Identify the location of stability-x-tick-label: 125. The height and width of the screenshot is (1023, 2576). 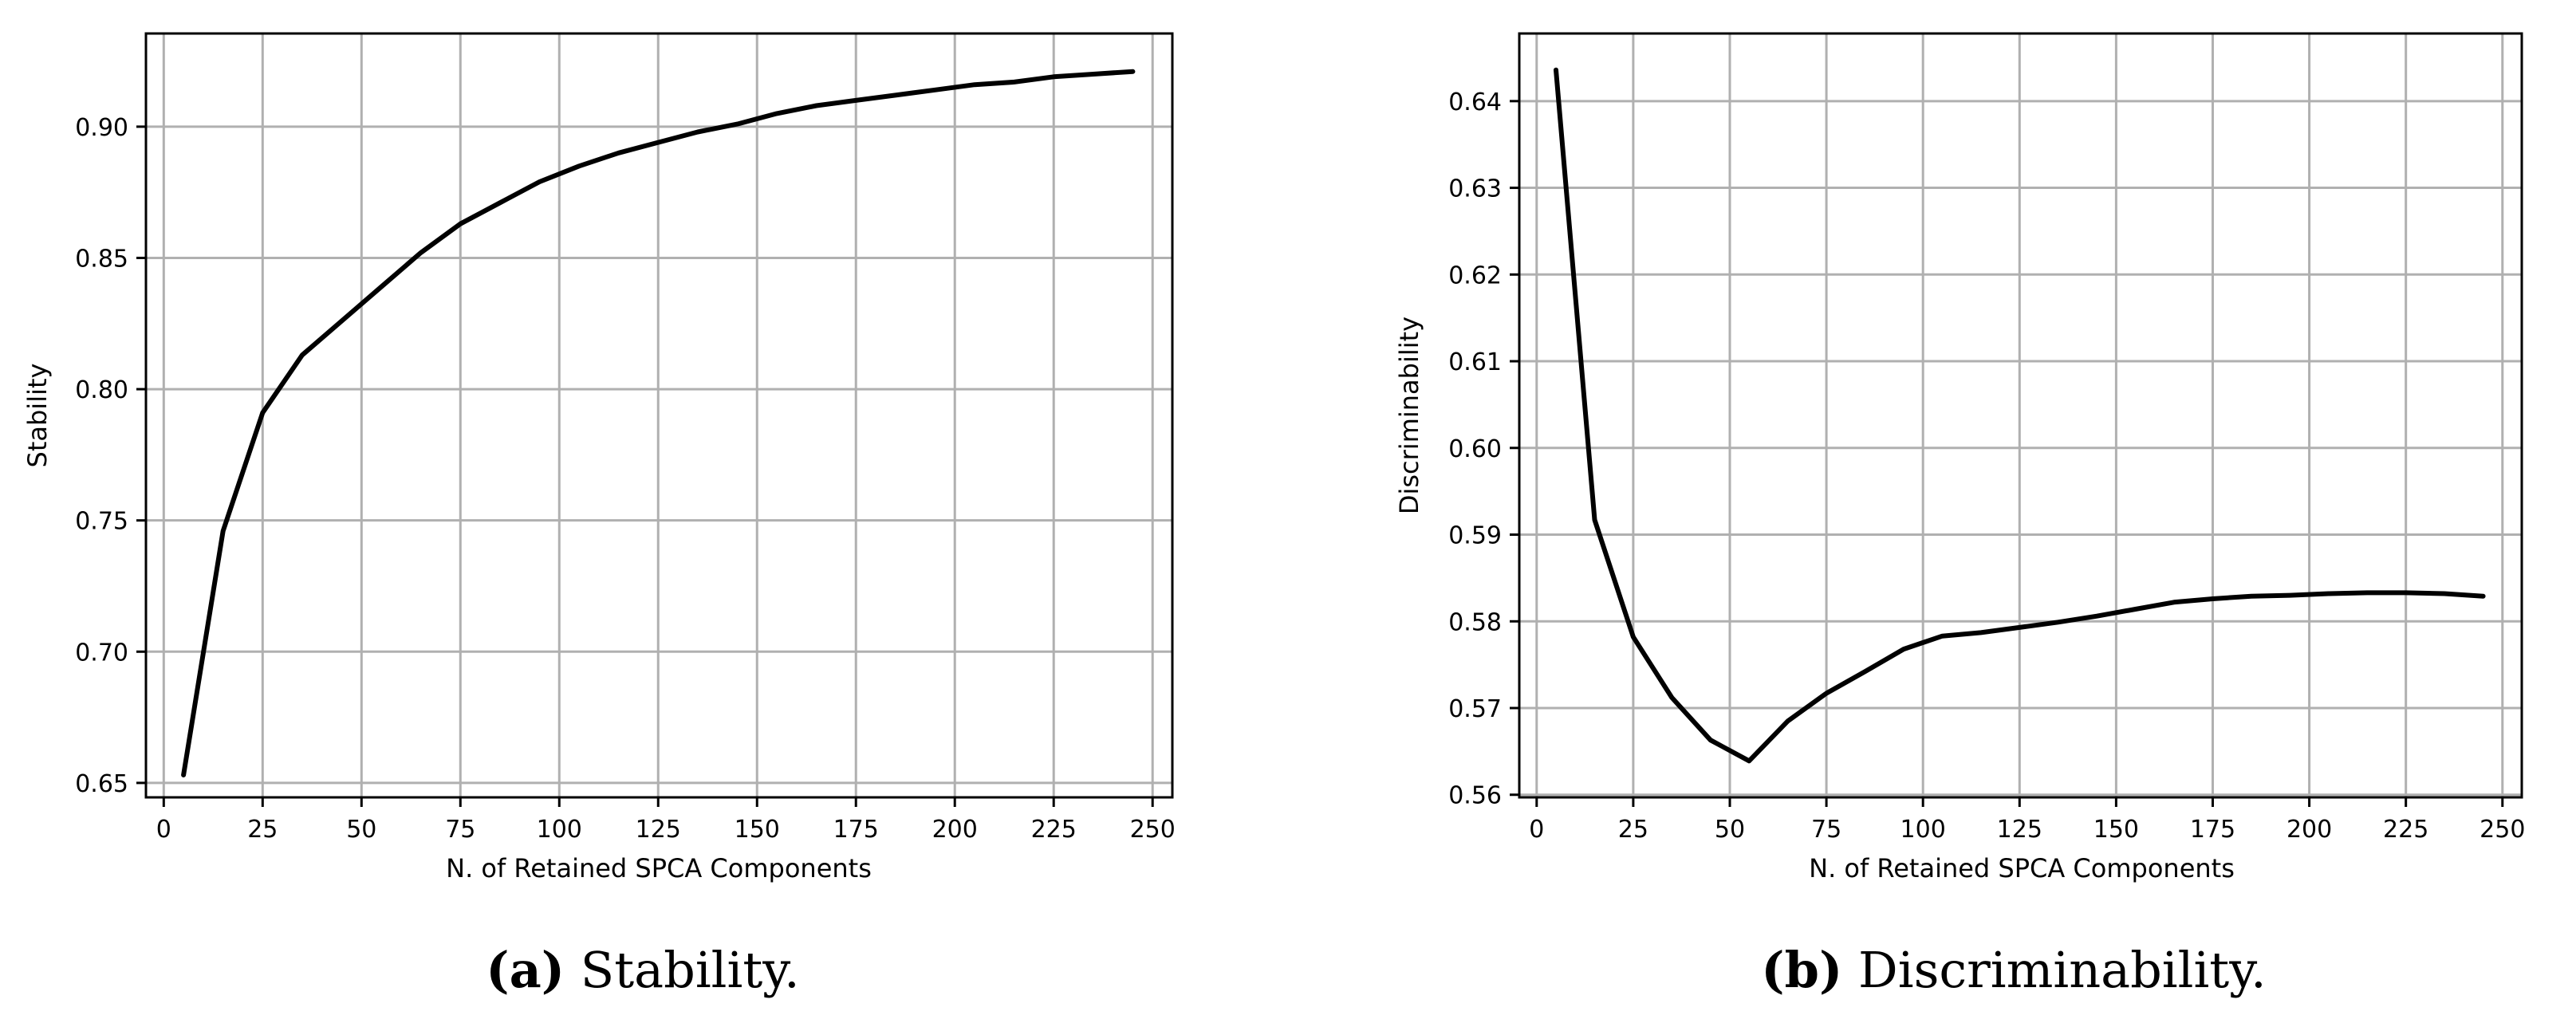
(658, 830).